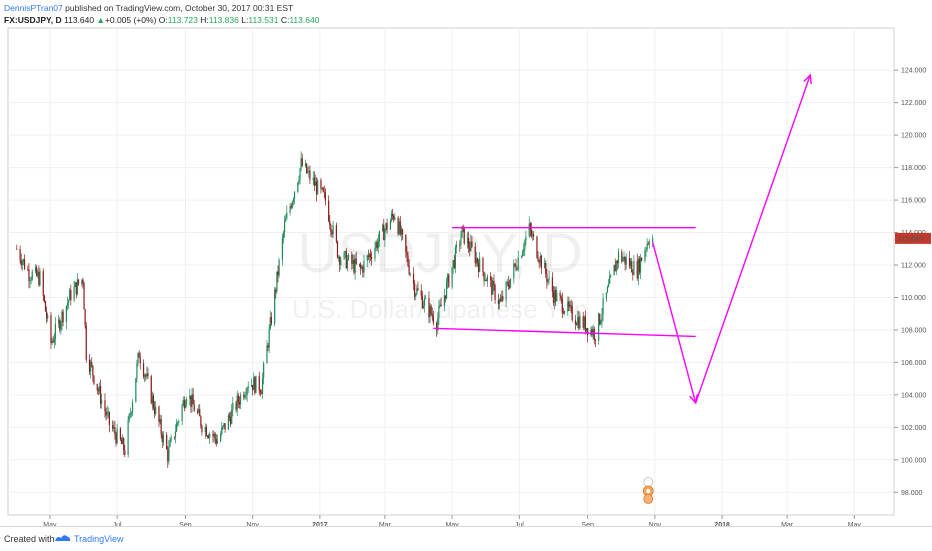 The image size is (932, 551). I want to click on event-icons, so click(648, 490).